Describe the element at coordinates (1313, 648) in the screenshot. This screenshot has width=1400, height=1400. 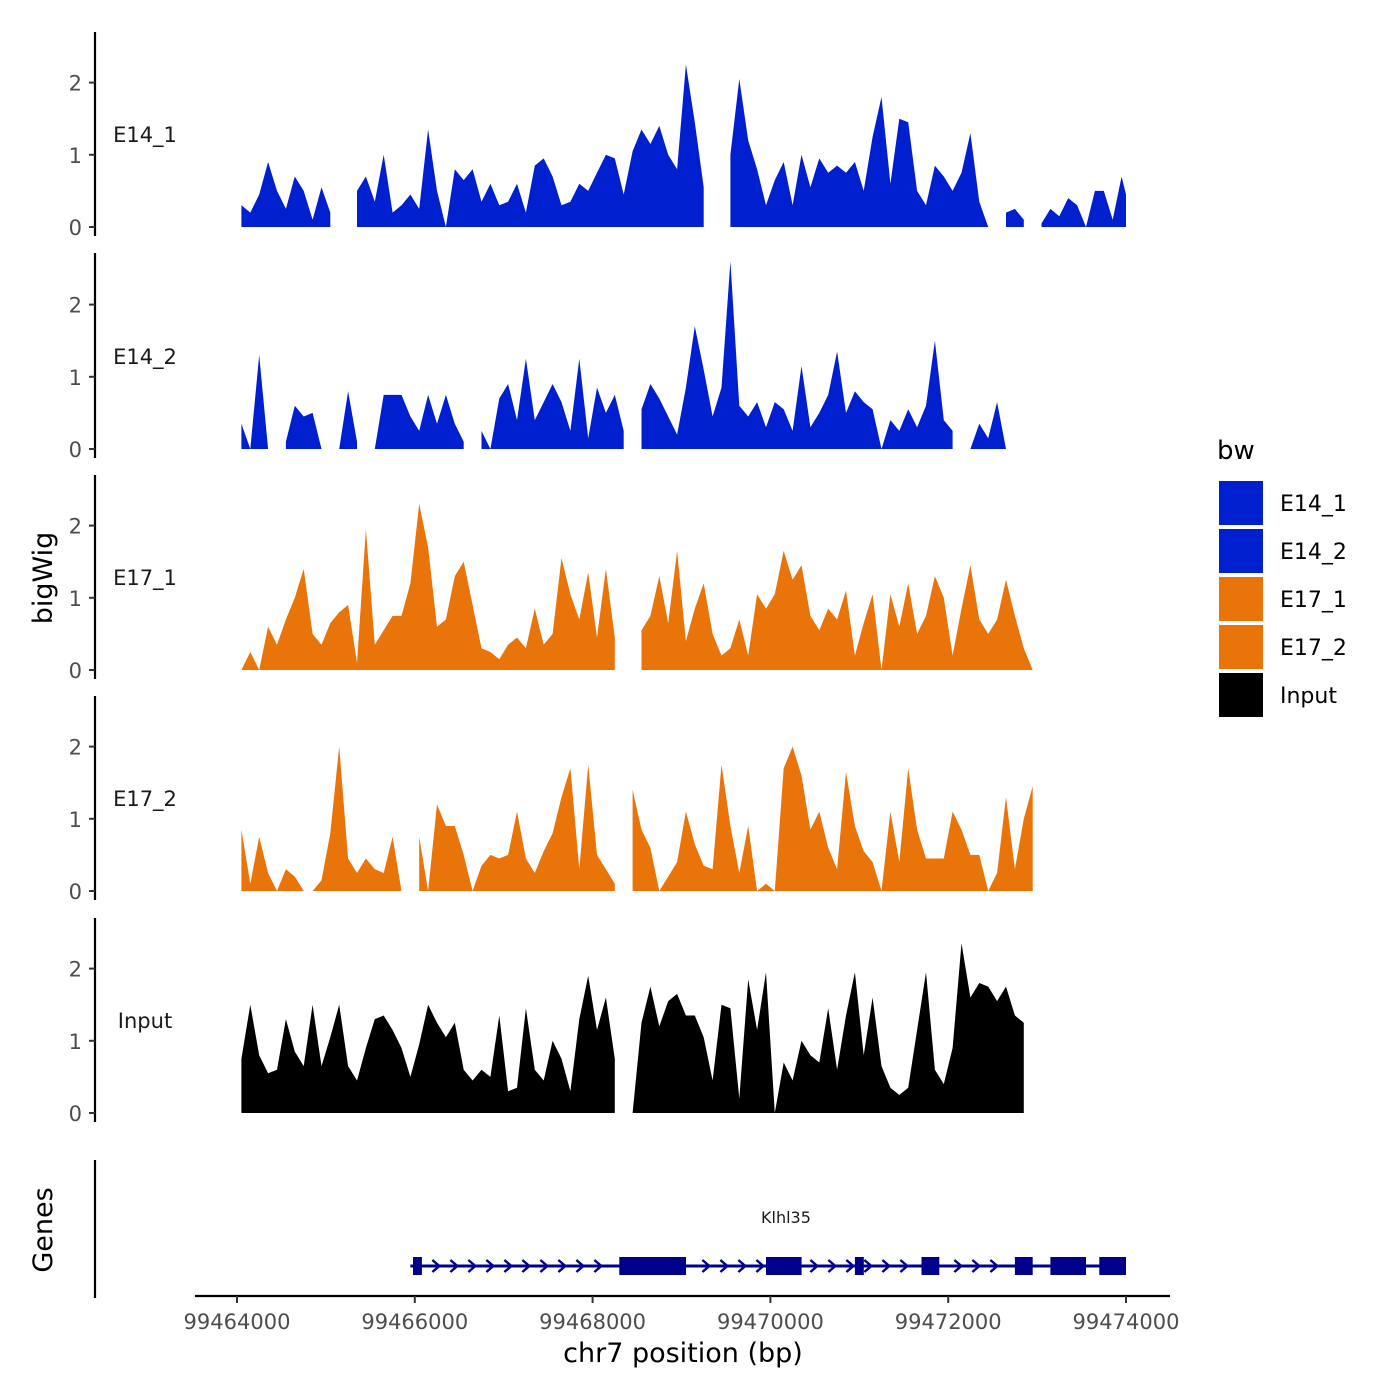
I see `legend-label-E17_2: E17_2` at that location.